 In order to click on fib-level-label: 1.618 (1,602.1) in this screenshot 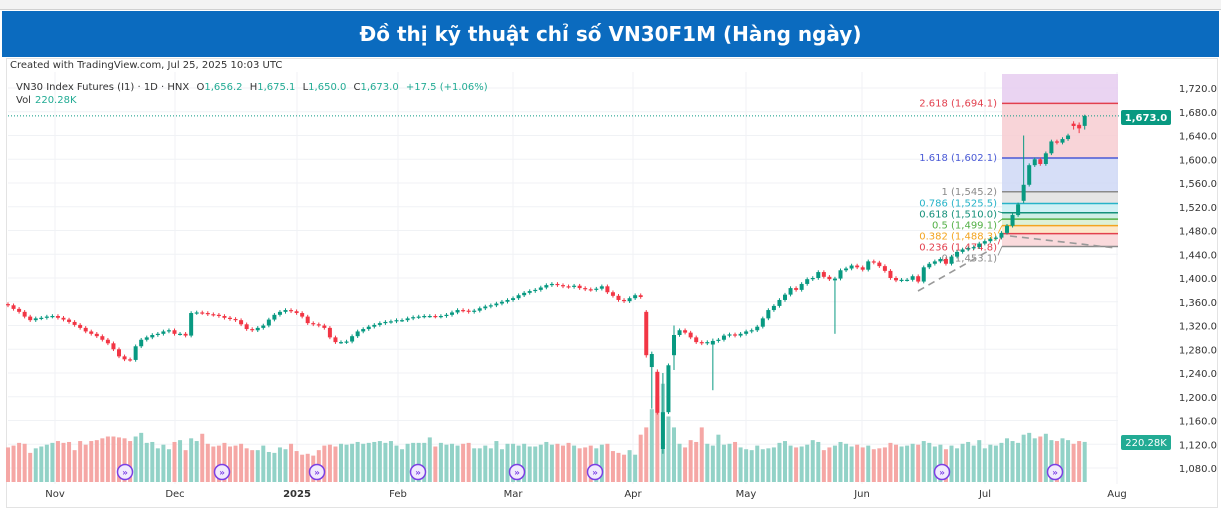, I will do `click(958, 158)`.